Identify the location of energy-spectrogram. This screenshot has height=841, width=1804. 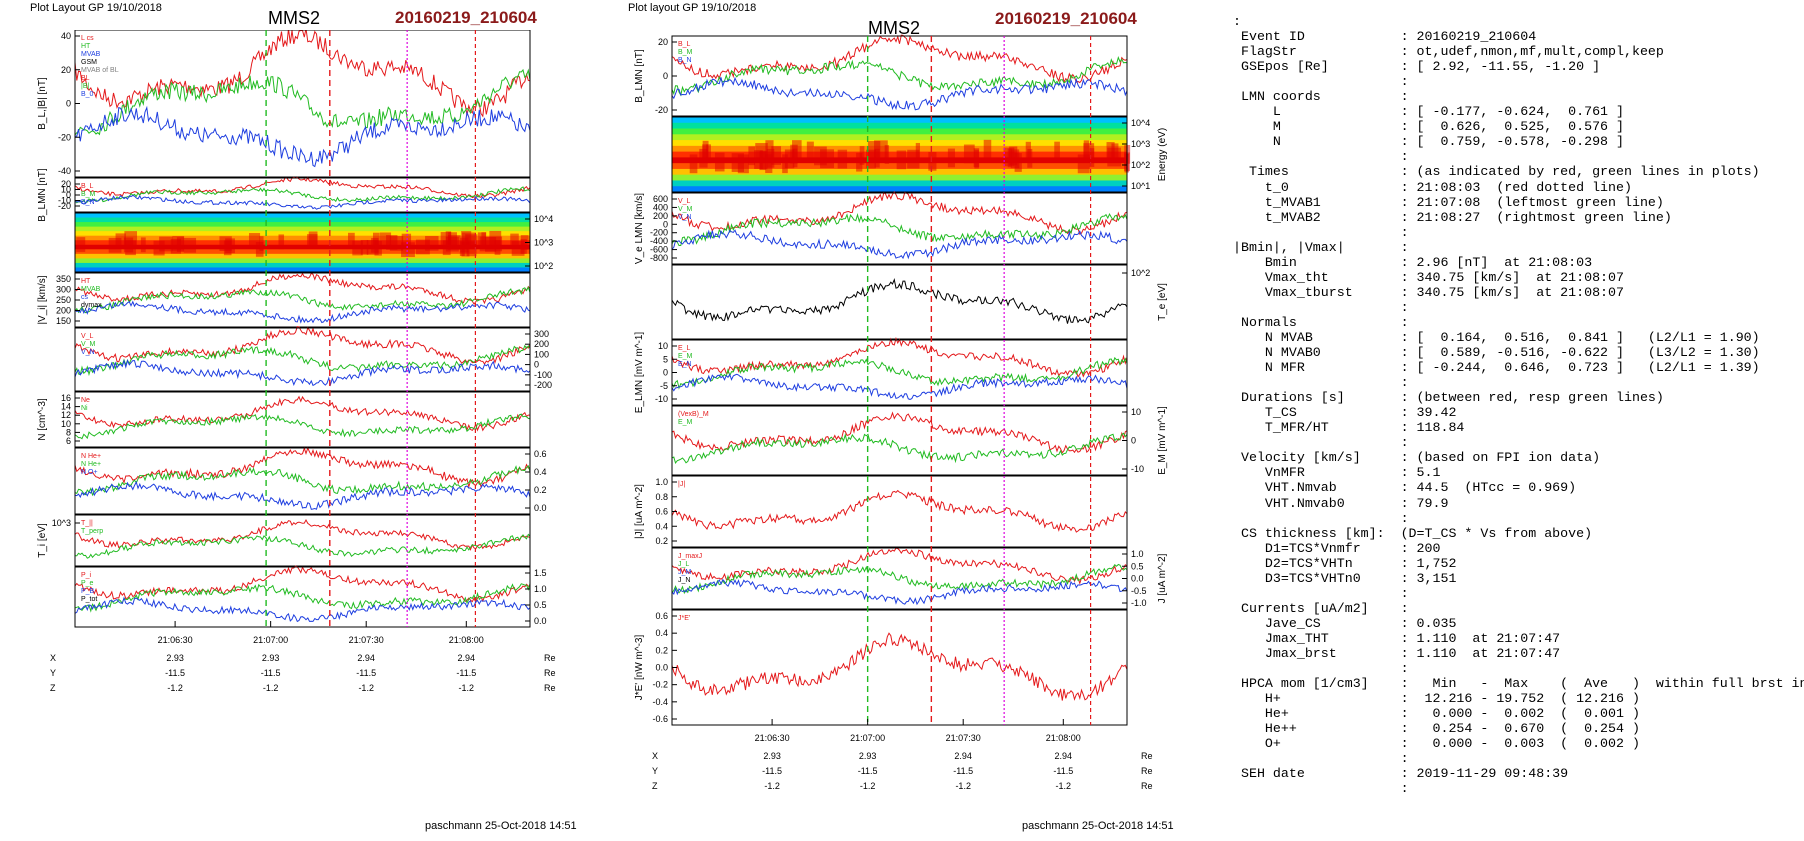
(901, 155).